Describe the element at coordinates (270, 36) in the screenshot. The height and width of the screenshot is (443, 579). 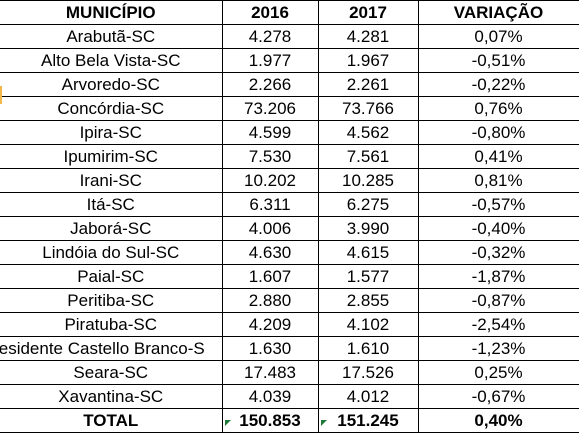
I see `value-2016-cell: 4.278` at that location.